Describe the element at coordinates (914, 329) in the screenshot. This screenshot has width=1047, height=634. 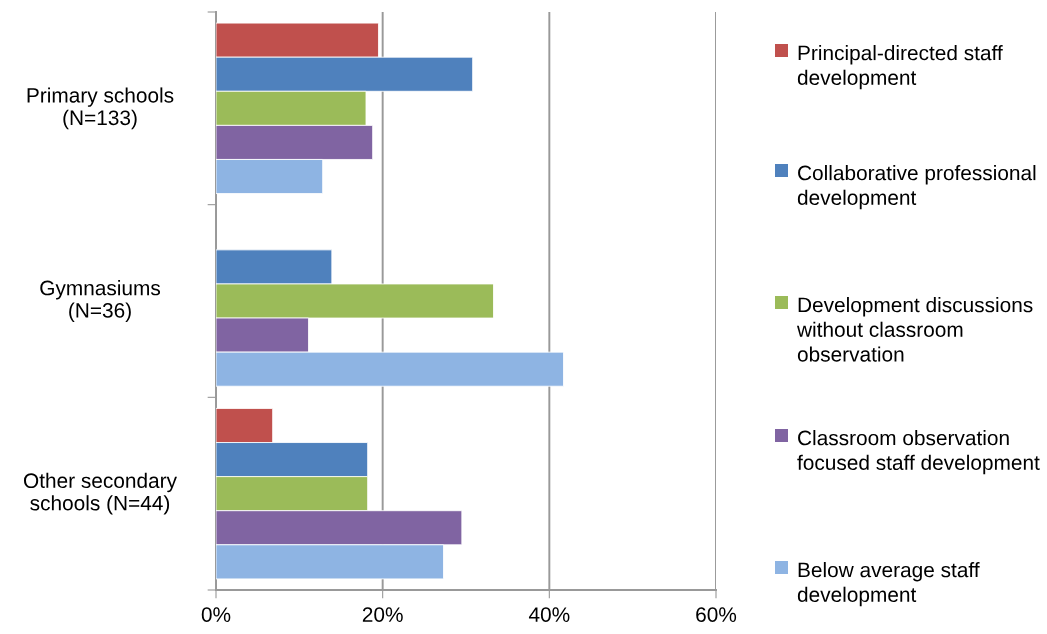
I see `legend-label: Development discussions without classroom observation` at that location.